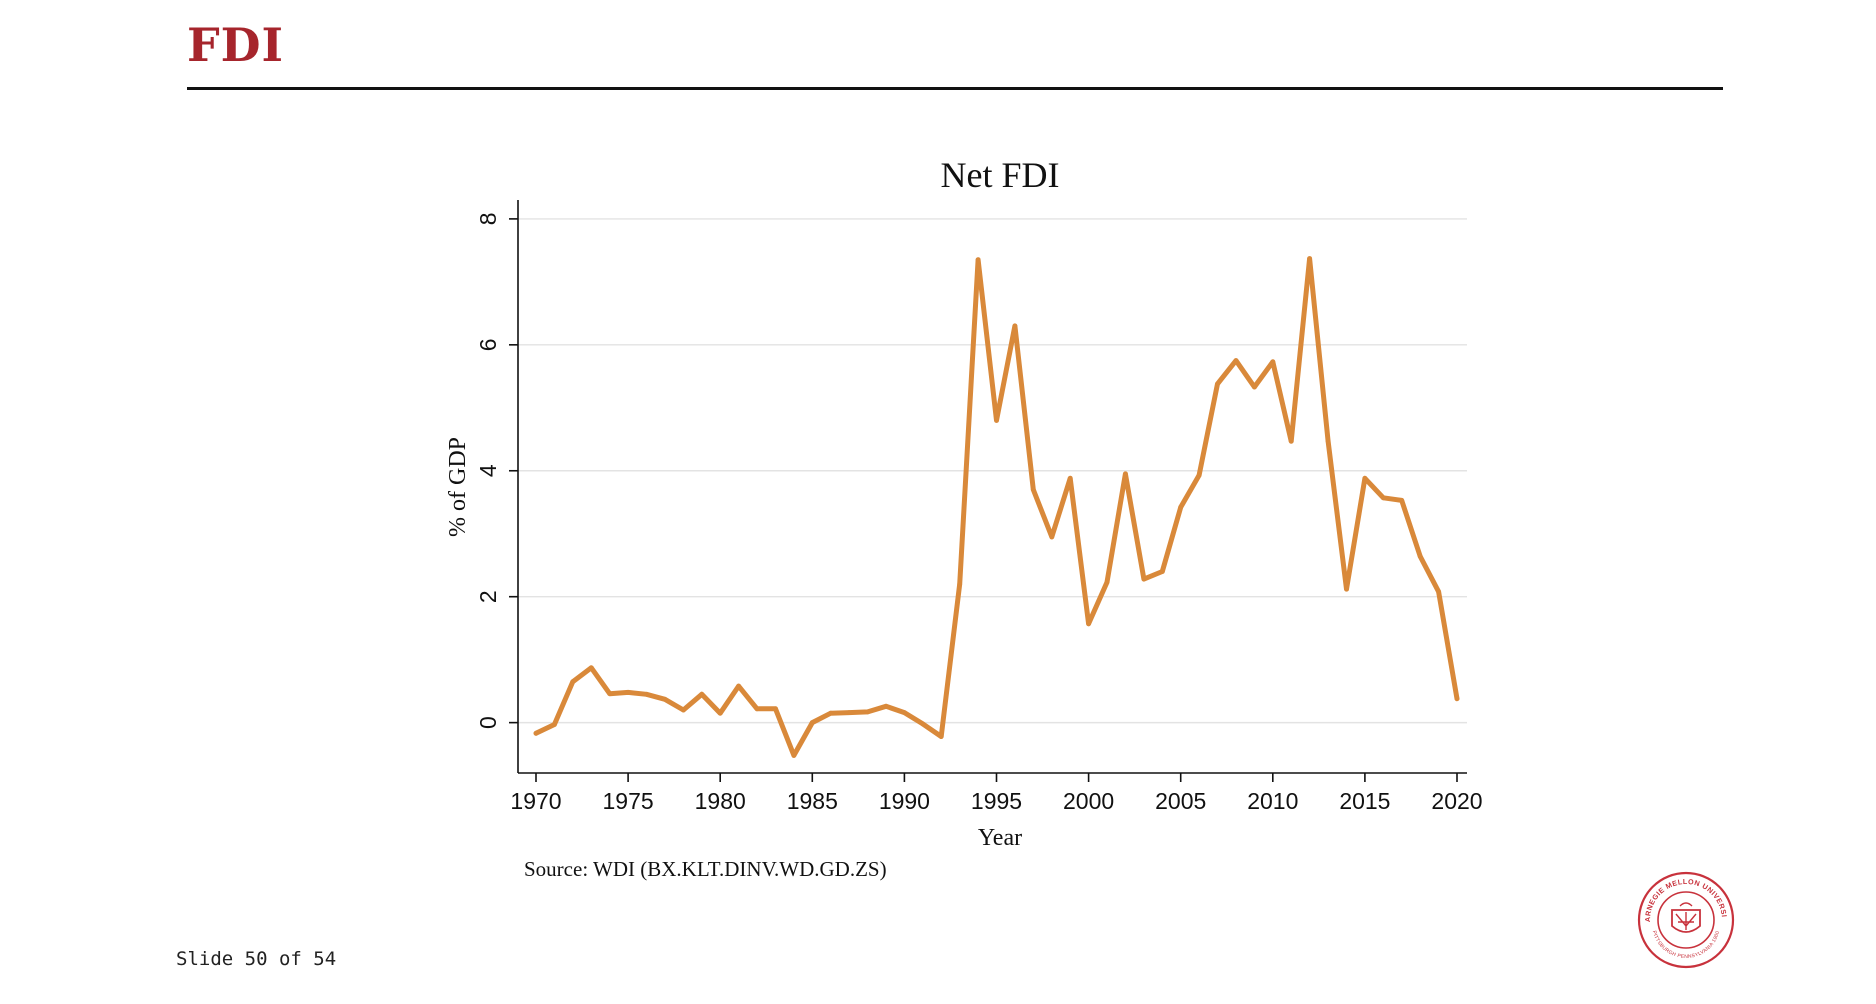 The height and width of the screenshot is (1004, 1876). What do you see at coordinates (1682, 896) in the screenshot?
I see `svg-text: CARNEGIE MELLON UNIVERSITY` at bounding box center [1682, 896].